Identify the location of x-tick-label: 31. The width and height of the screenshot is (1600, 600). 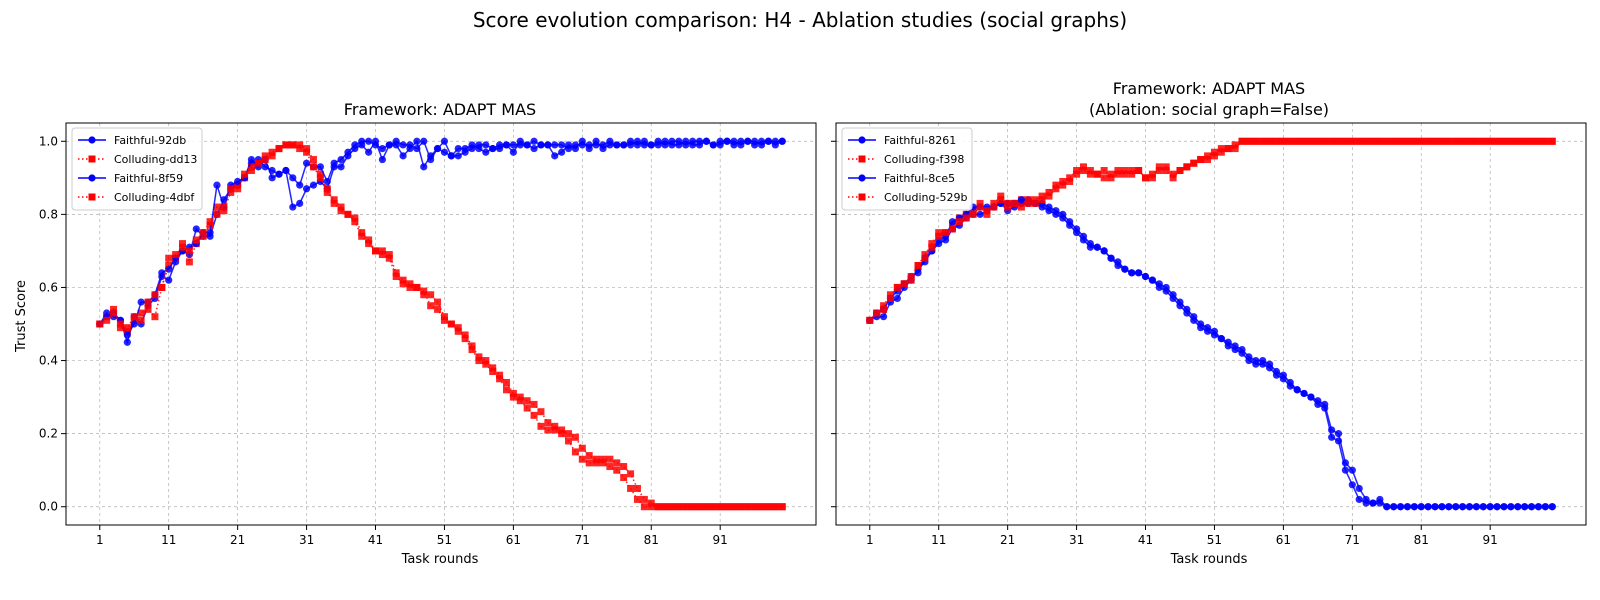
(306, 540).